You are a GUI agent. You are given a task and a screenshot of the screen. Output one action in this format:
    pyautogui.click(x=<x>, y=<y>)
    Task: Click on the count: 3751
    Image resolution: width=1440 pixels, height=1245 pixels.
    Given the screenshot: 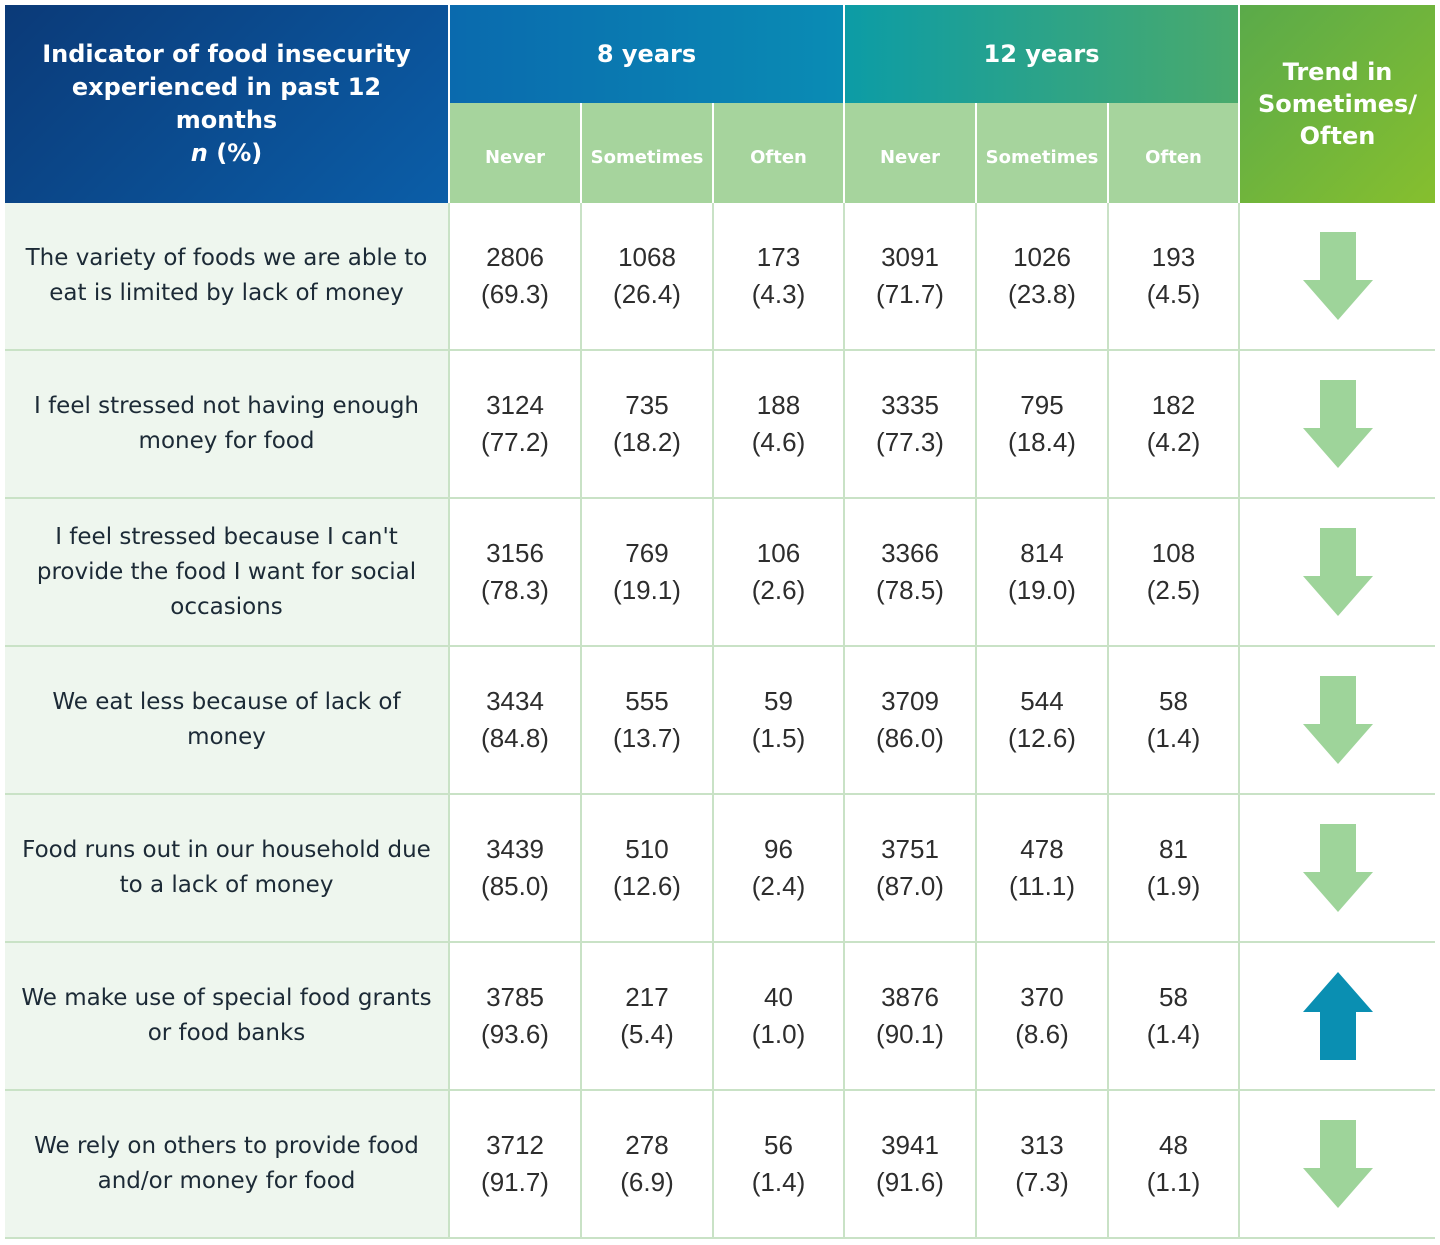 What is the action you would take?
    pyautogui.click(x=910, y=849)
    